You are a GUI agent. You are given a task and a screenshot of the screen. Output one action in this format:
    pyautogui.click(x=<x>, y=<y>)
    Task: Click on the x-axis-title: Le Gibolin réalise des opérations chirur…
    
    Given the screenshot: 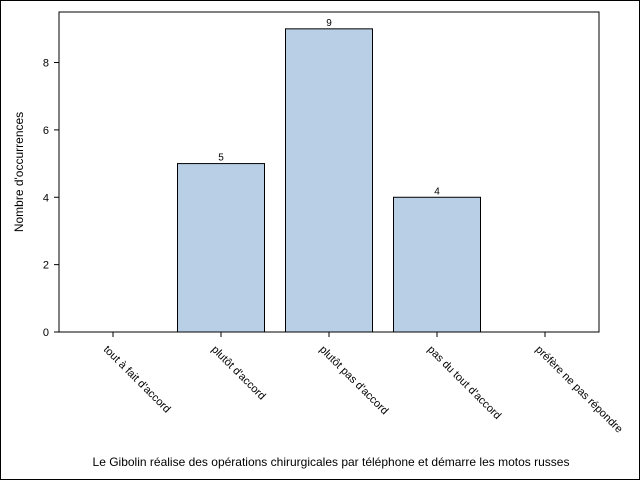 What is the action you would take?
    pyautogui.click(x=331, y=462)
    